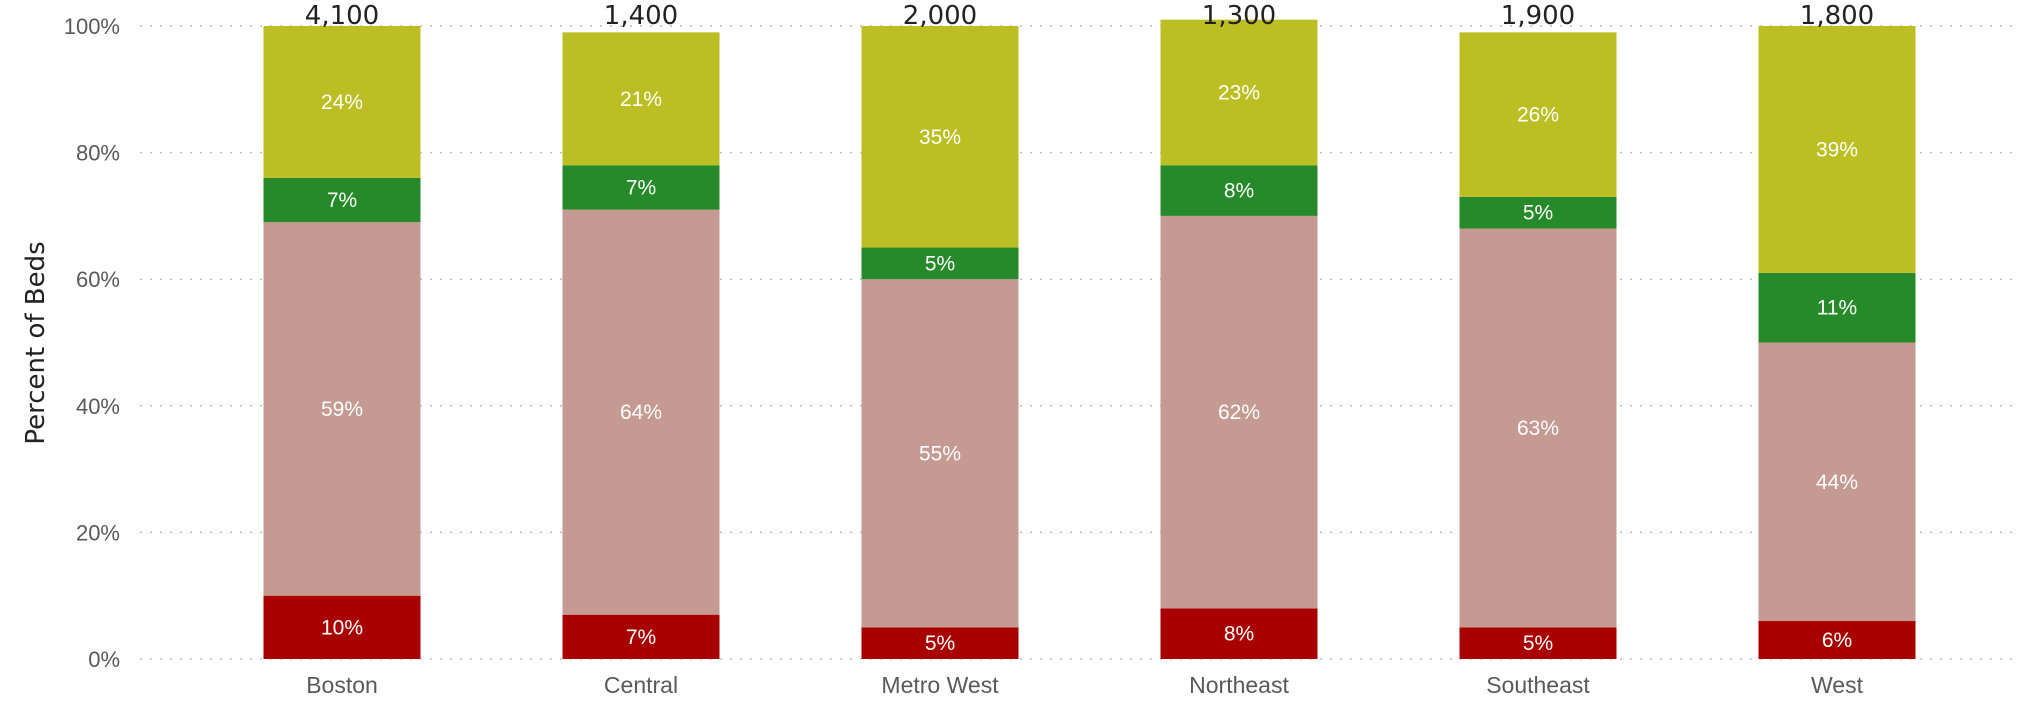 The width and height of the screenshot is (2037, 703). I want to click on category-label: Central, so click(641, 685).